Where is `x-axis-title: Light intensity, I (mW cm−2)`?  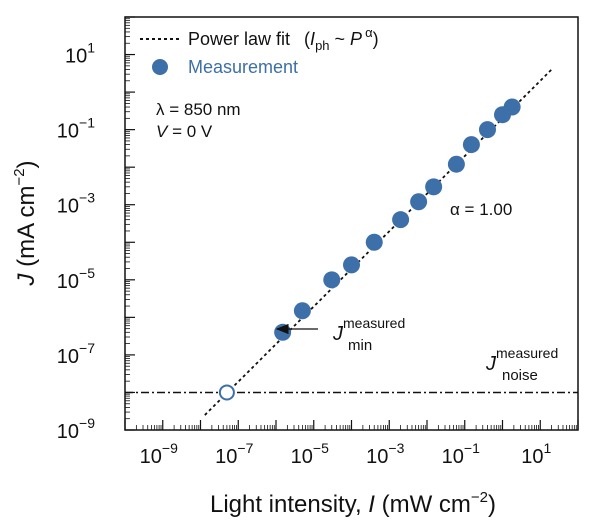
x-axis-title: Light intensity, I (mW cm−2) is located at coordinates (353, 503).